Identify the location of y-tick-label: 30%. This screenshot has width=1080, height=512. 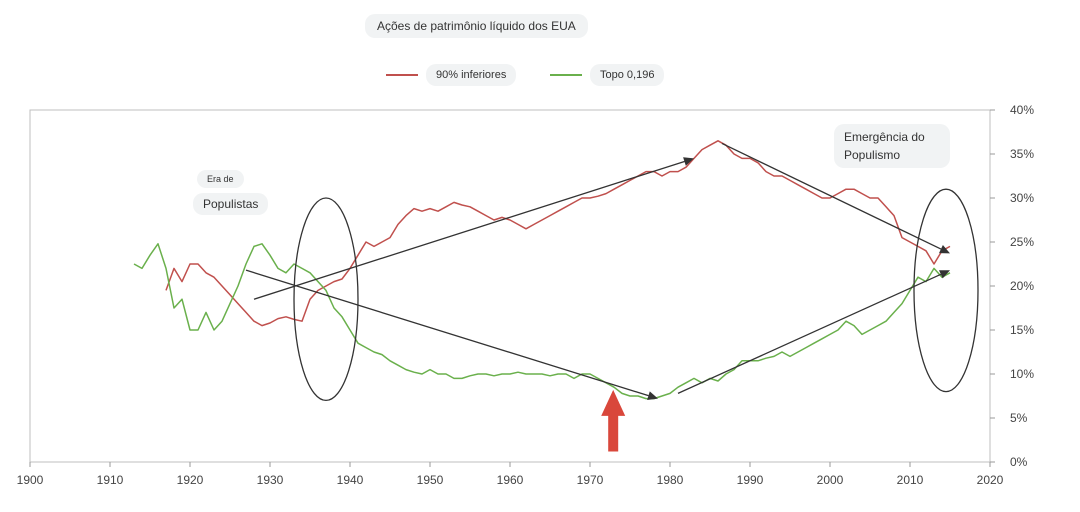
(1022, 198).